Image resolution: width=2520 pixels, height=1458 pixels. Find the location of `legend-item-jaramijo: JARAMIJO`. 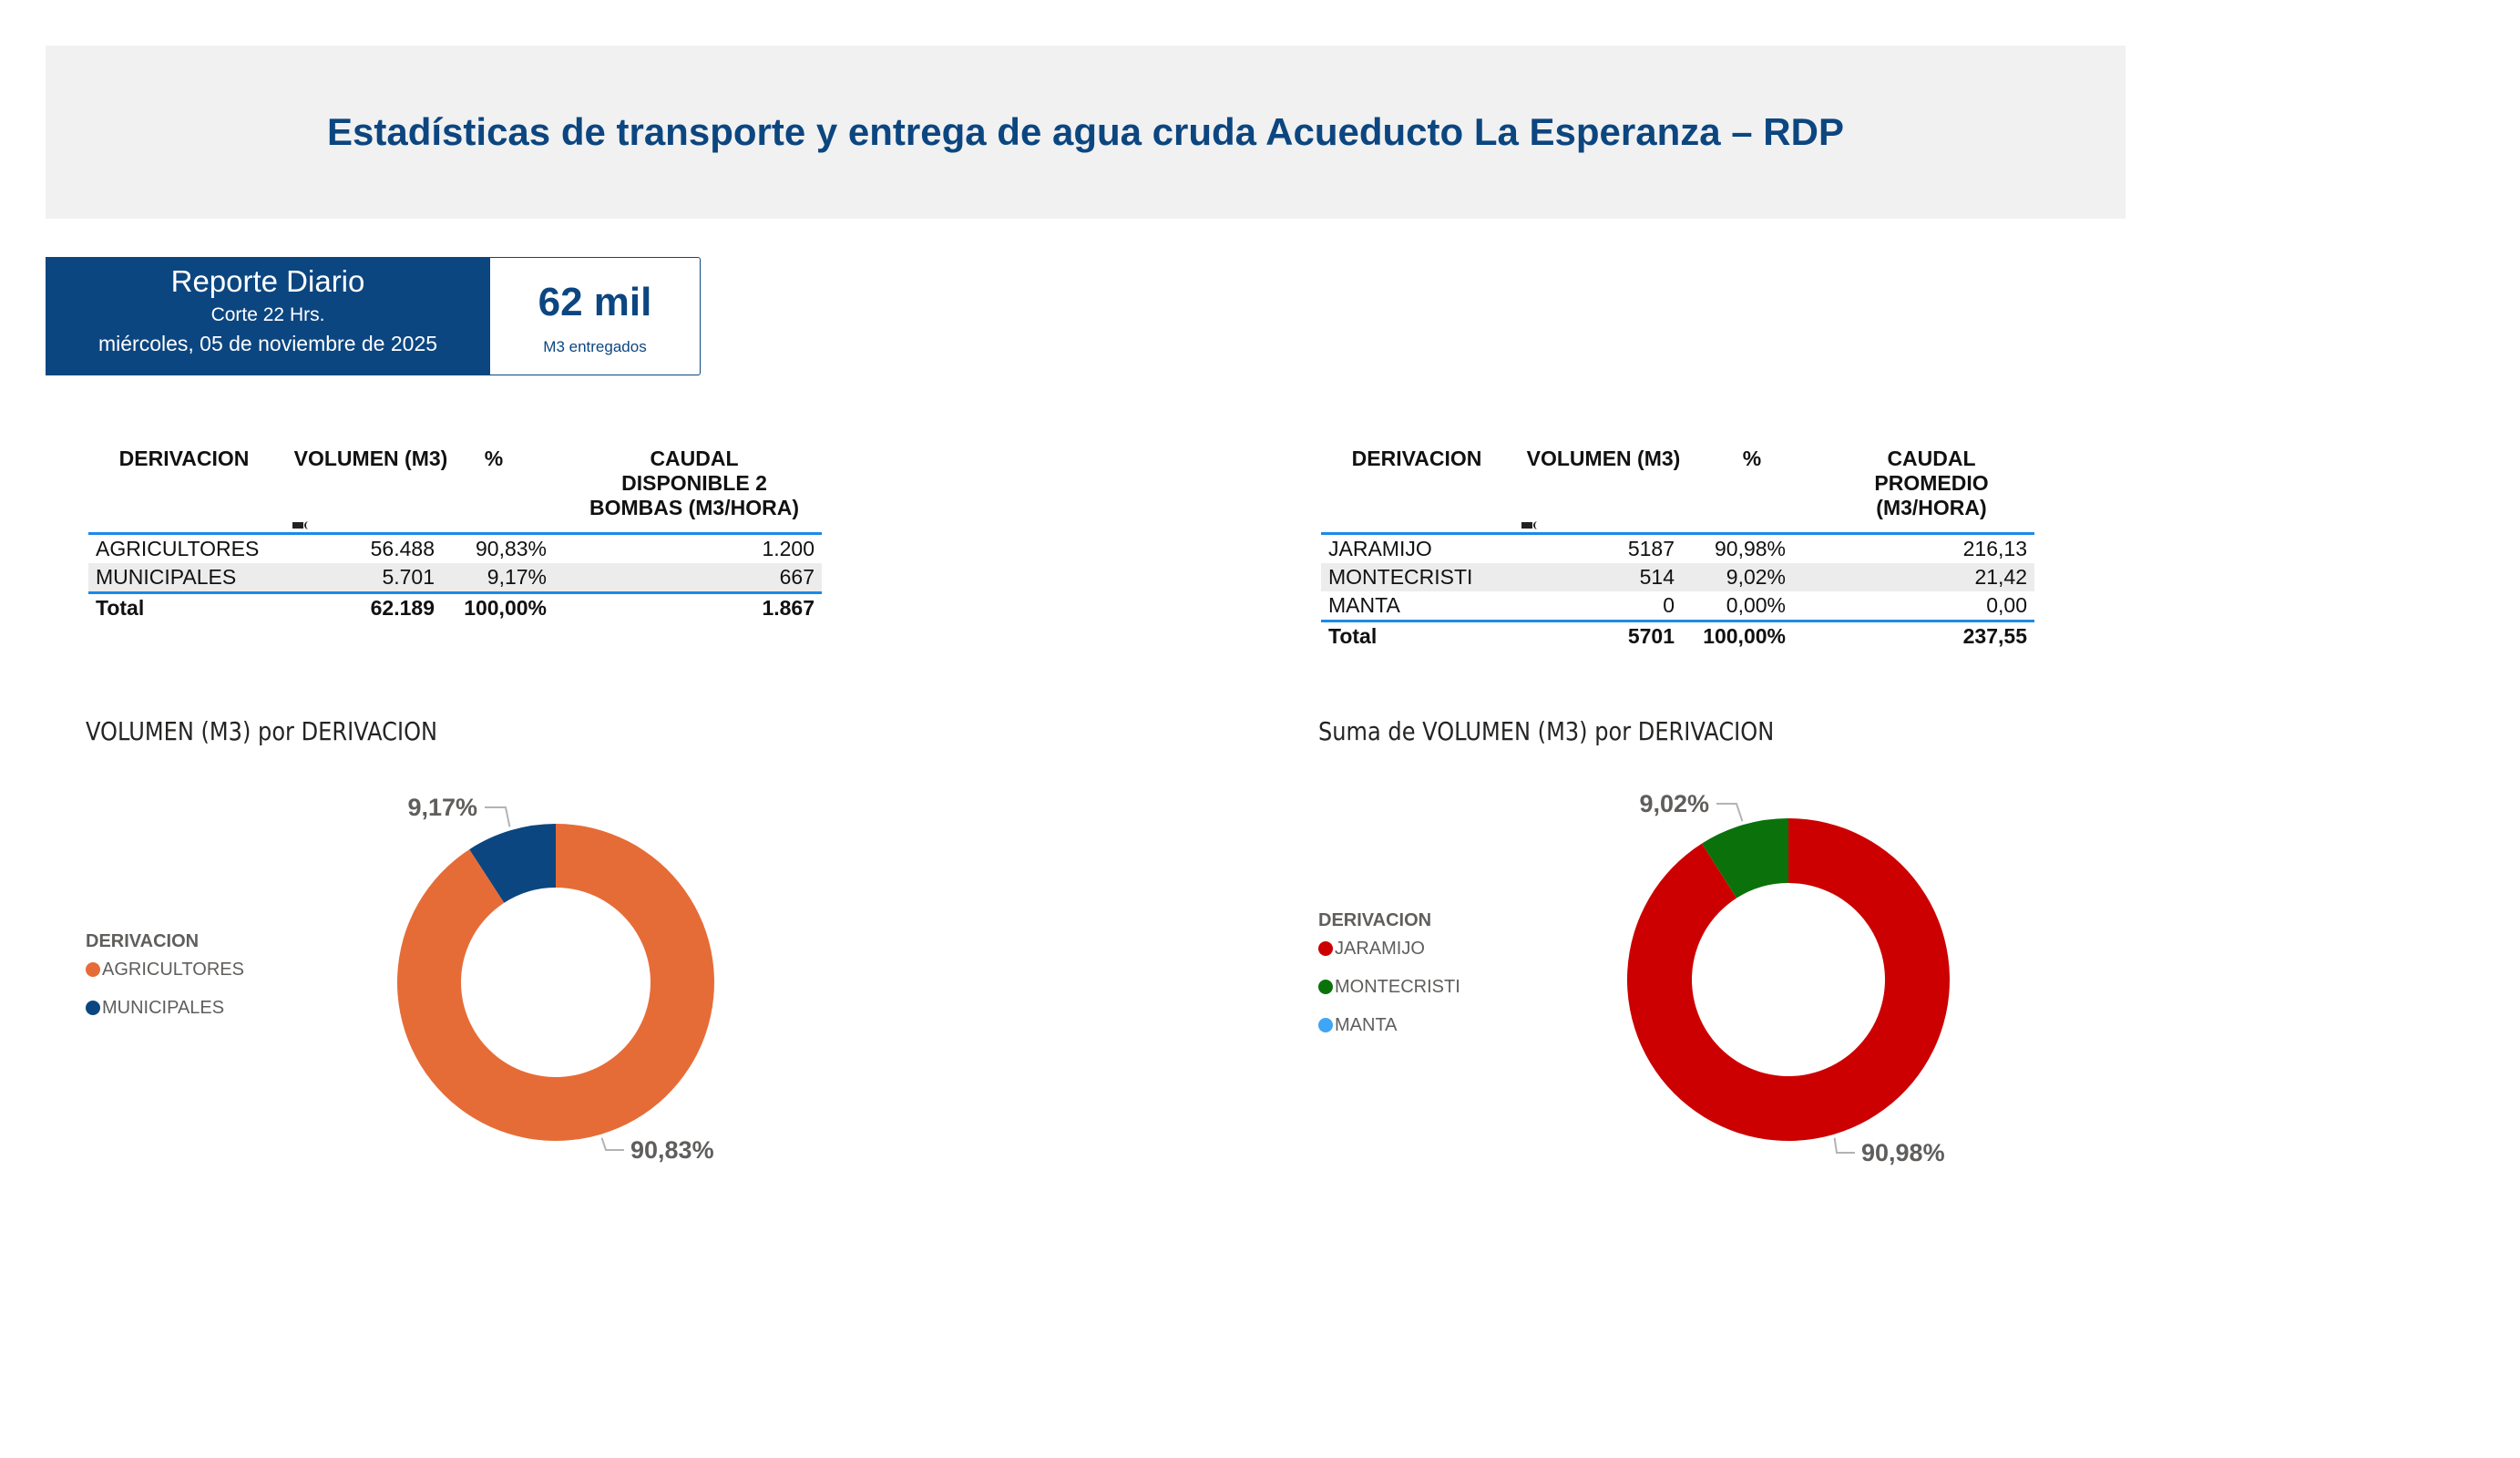

legend-item-jaramijo: JARAMIJO is located at coordinates (1372, 949).